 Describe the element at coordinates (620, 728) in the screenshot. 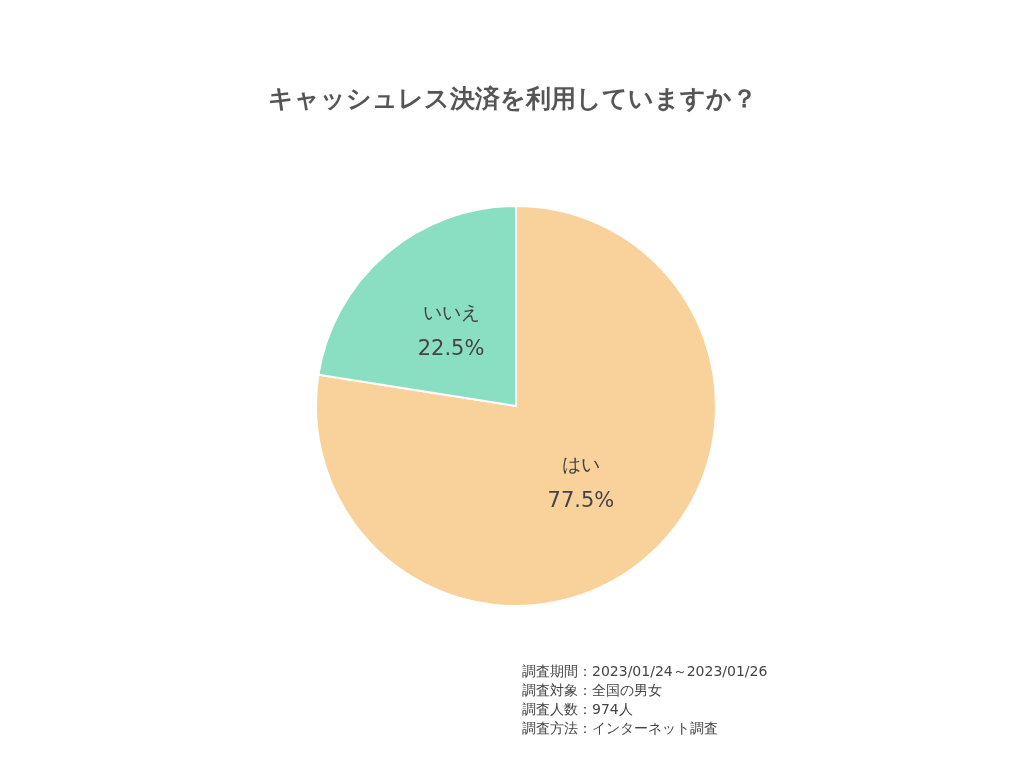

I see `text: 調査方法：インターネット調査` at that location.